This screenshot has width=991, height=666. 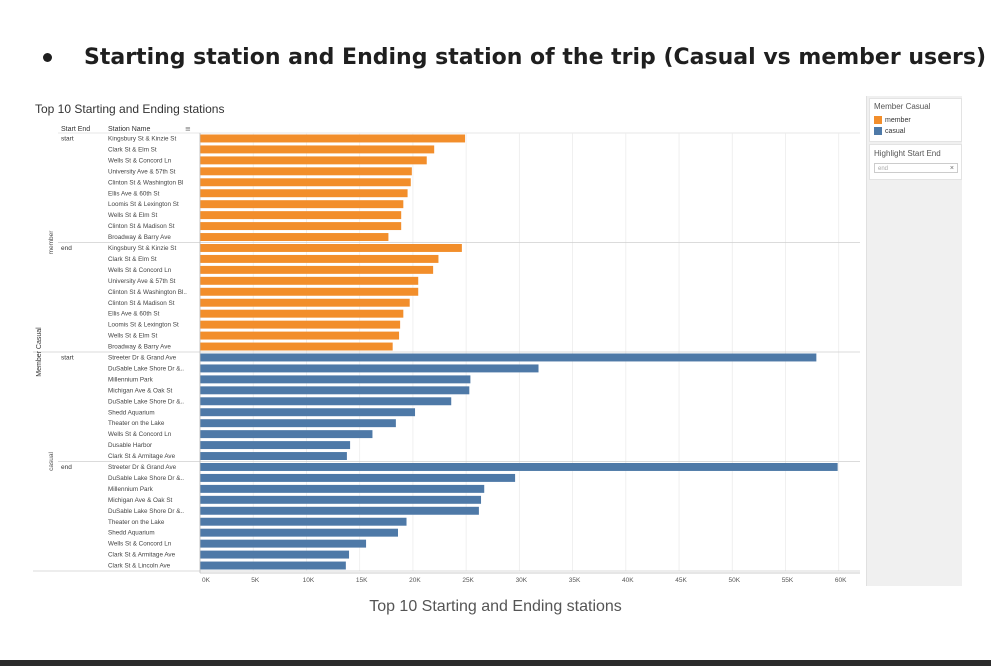 What do you see at coordinates (628, 580) in the screenshot?
I see `x-tick-label: 40K` at bounding box center [628, 580].